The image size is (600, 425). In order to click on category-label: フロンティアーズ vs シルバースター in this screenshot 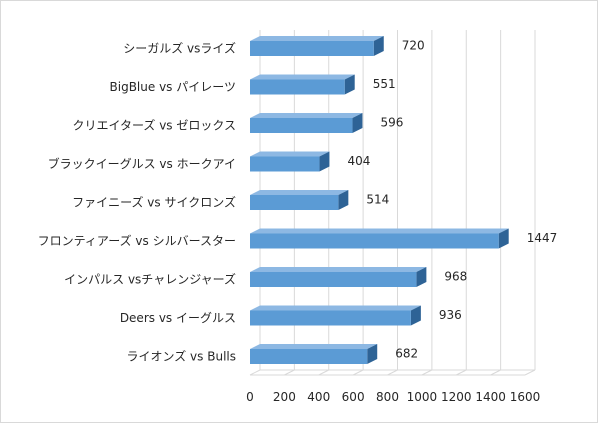, I will do `click(137, 240)`.